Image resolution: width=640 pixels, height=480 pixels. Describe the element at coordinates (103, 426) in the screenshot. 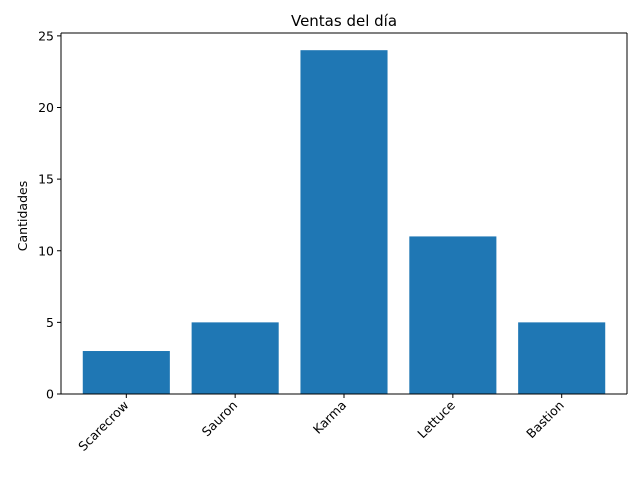

I see `x-tick-label-scarecrow: Scarecrow` at that location.